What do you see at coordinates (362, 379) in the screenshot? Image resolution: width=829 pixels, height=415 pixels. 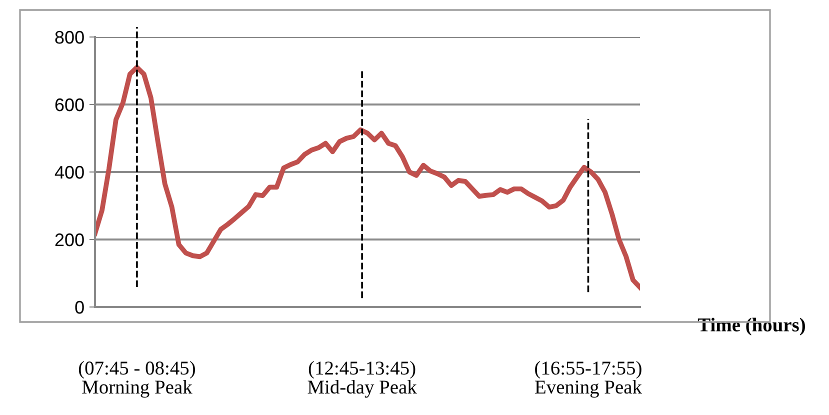 I see `text: (12:45-13:45) Mid-day Peak` at bounding box center [362, 379].